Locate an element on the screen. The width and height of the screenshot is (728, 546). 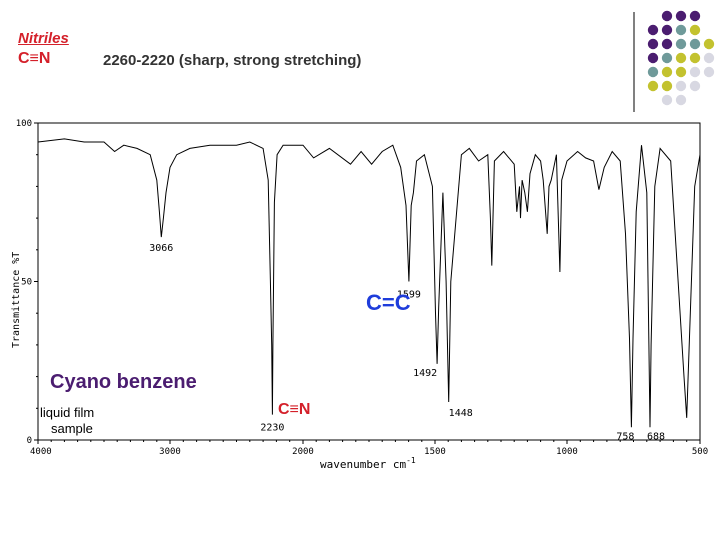
peak-label-1492: 1492 is located at coordinates (425, 373).